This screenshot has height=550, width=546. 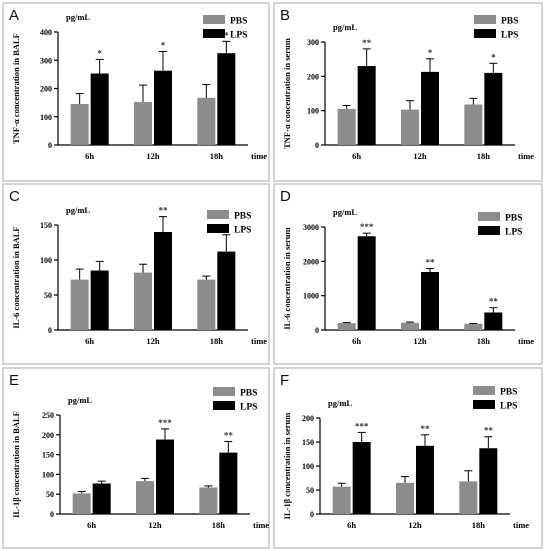 What do you see at coordinates (317, 330) in the screenshot?
I see `panel-d-y-tick-label: 0` at bounding box center [317, 330].